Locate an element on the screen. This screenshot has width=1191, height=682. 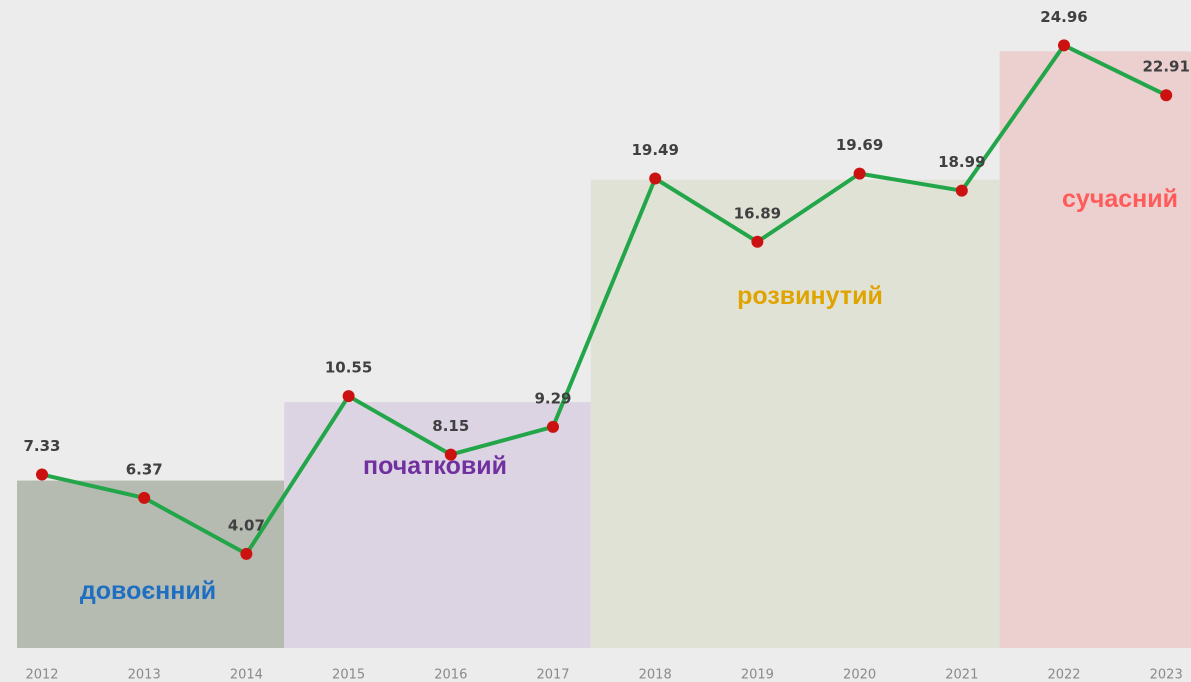
period-label: початковий is located at coordinates (435, 466).